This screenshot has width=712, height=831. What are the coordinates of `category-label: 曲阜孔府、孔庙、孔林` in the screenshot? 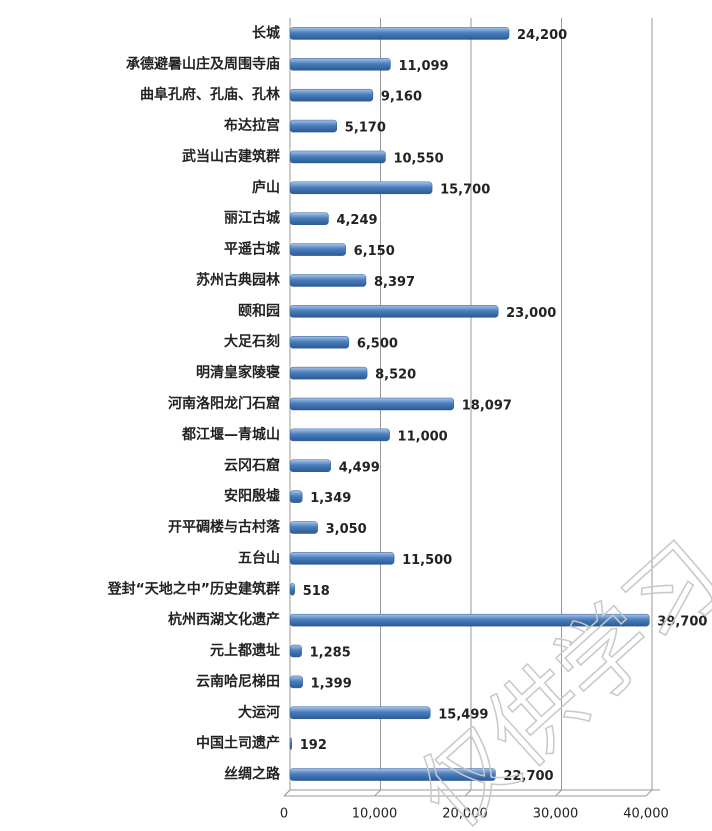 It's located at (210, 94).